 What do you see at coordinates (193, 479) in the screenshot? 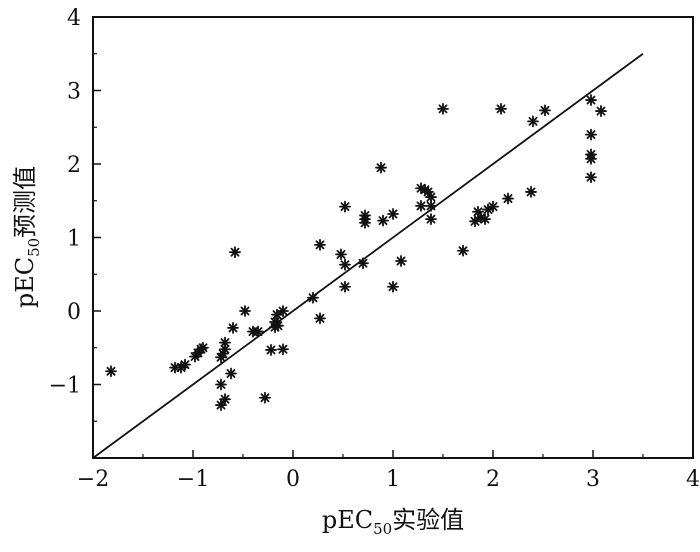
I see `x-tick-label: −1` at bounding box center [193, 479].